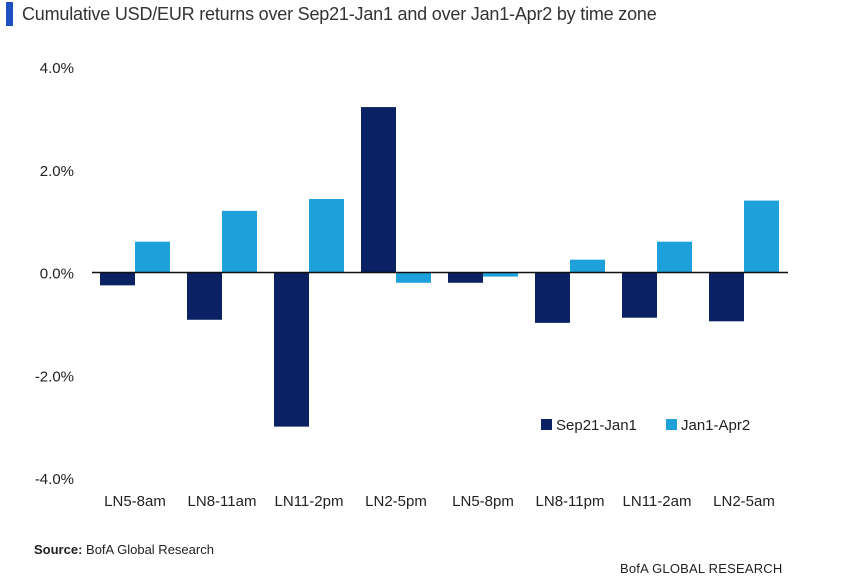  I want to click on y-tick-label: 4.0%, so click(57, 68).